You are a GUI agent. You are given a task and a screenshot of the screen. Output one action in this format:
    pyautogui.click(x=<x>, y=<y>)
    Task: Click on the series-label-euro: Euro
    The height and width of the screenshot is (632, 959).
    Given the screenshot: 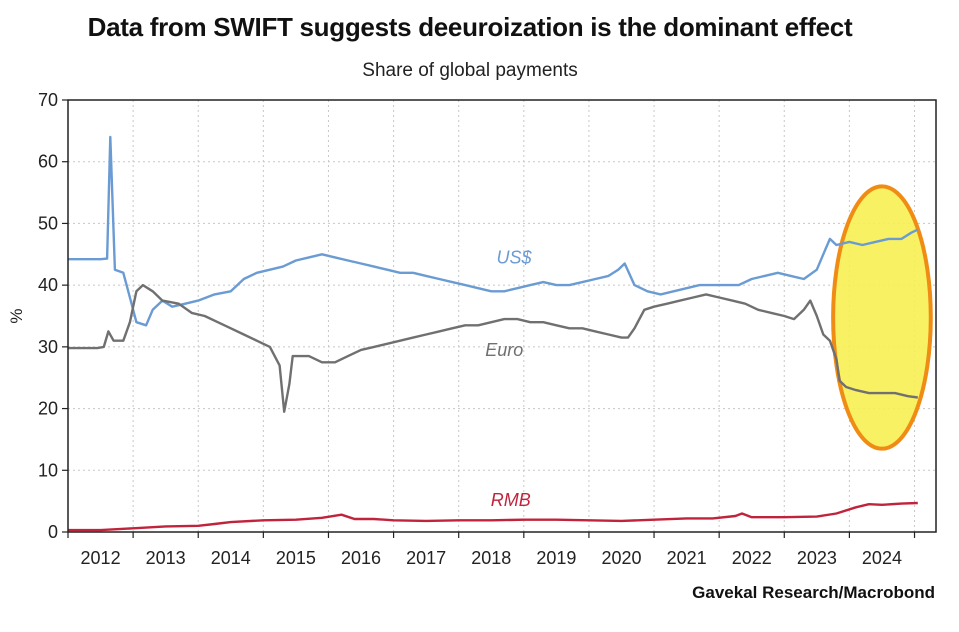 What is the action you would take?
    pyautogui.click(x=504, y=350)
    